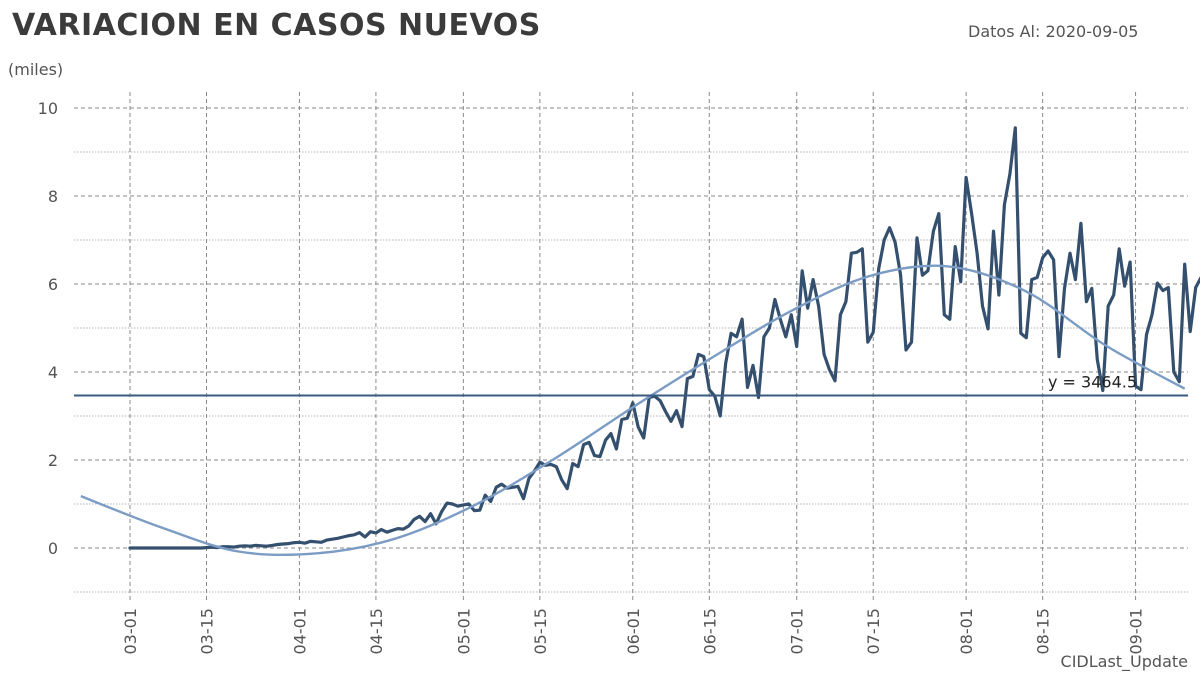  I want to click on x-tick-label: 05-15, so click(540, 631).